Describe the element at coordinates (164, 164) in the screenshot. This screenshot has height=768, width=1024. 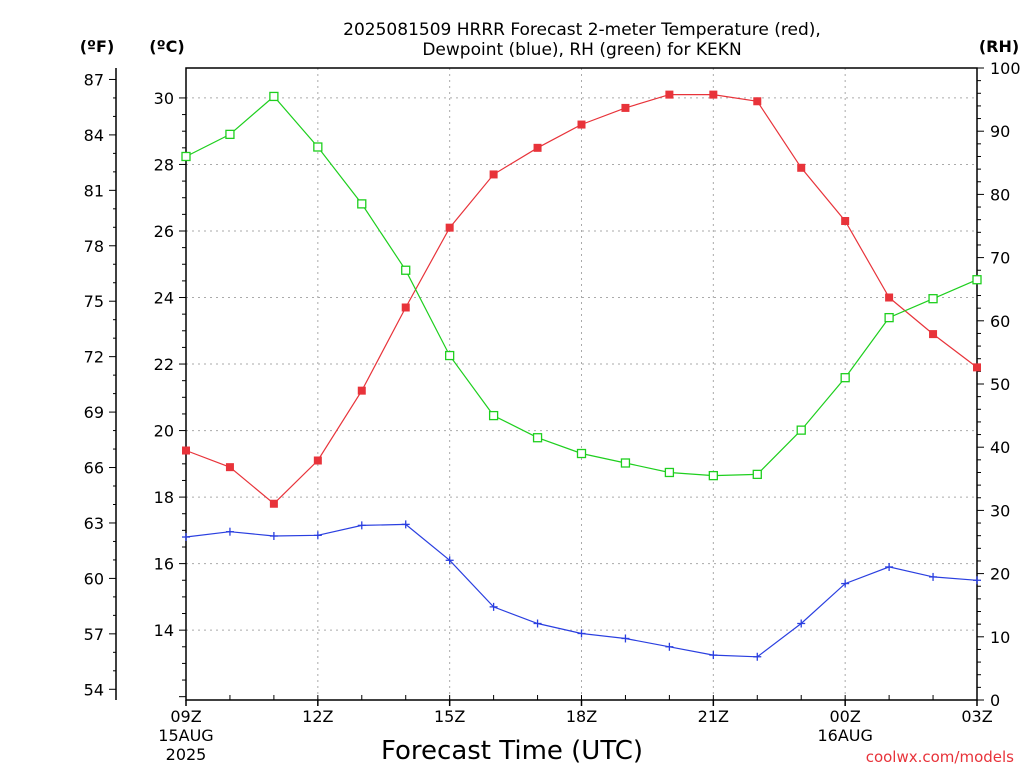
I see `celsius-tick-label: 28` at that location.